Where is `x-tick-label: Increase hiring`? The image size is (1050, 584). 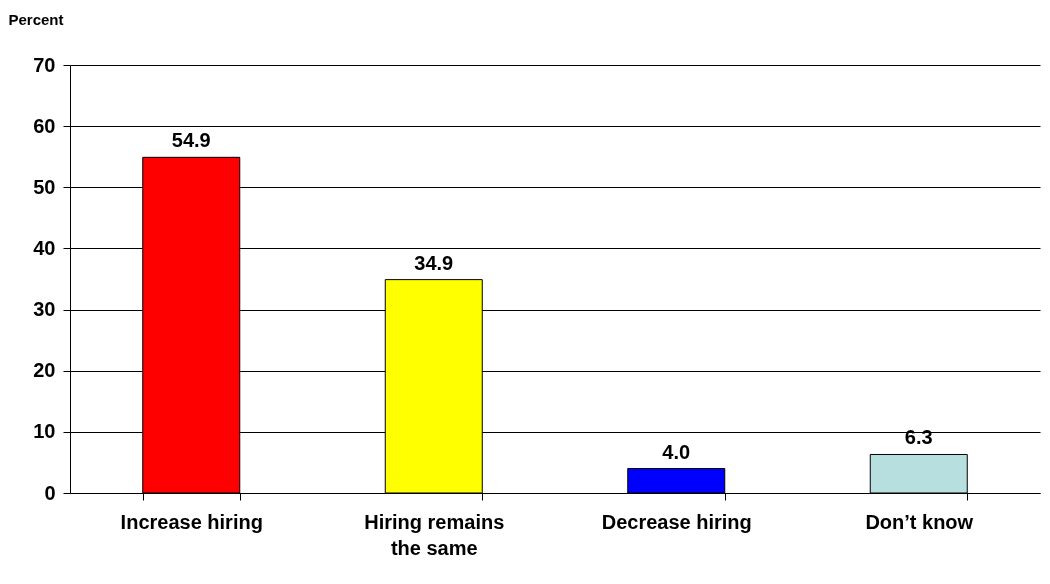 x-tick-label: Increase hiring is located at coordinates (191, 521).